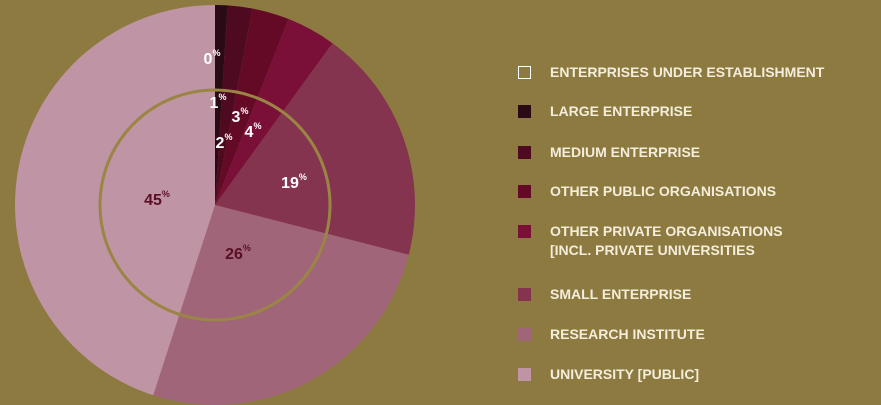 The height and width of the screenshot is (405, 881). I want to click on legend-label: MEDIUM ENTERPRISE, so click(625, 152).